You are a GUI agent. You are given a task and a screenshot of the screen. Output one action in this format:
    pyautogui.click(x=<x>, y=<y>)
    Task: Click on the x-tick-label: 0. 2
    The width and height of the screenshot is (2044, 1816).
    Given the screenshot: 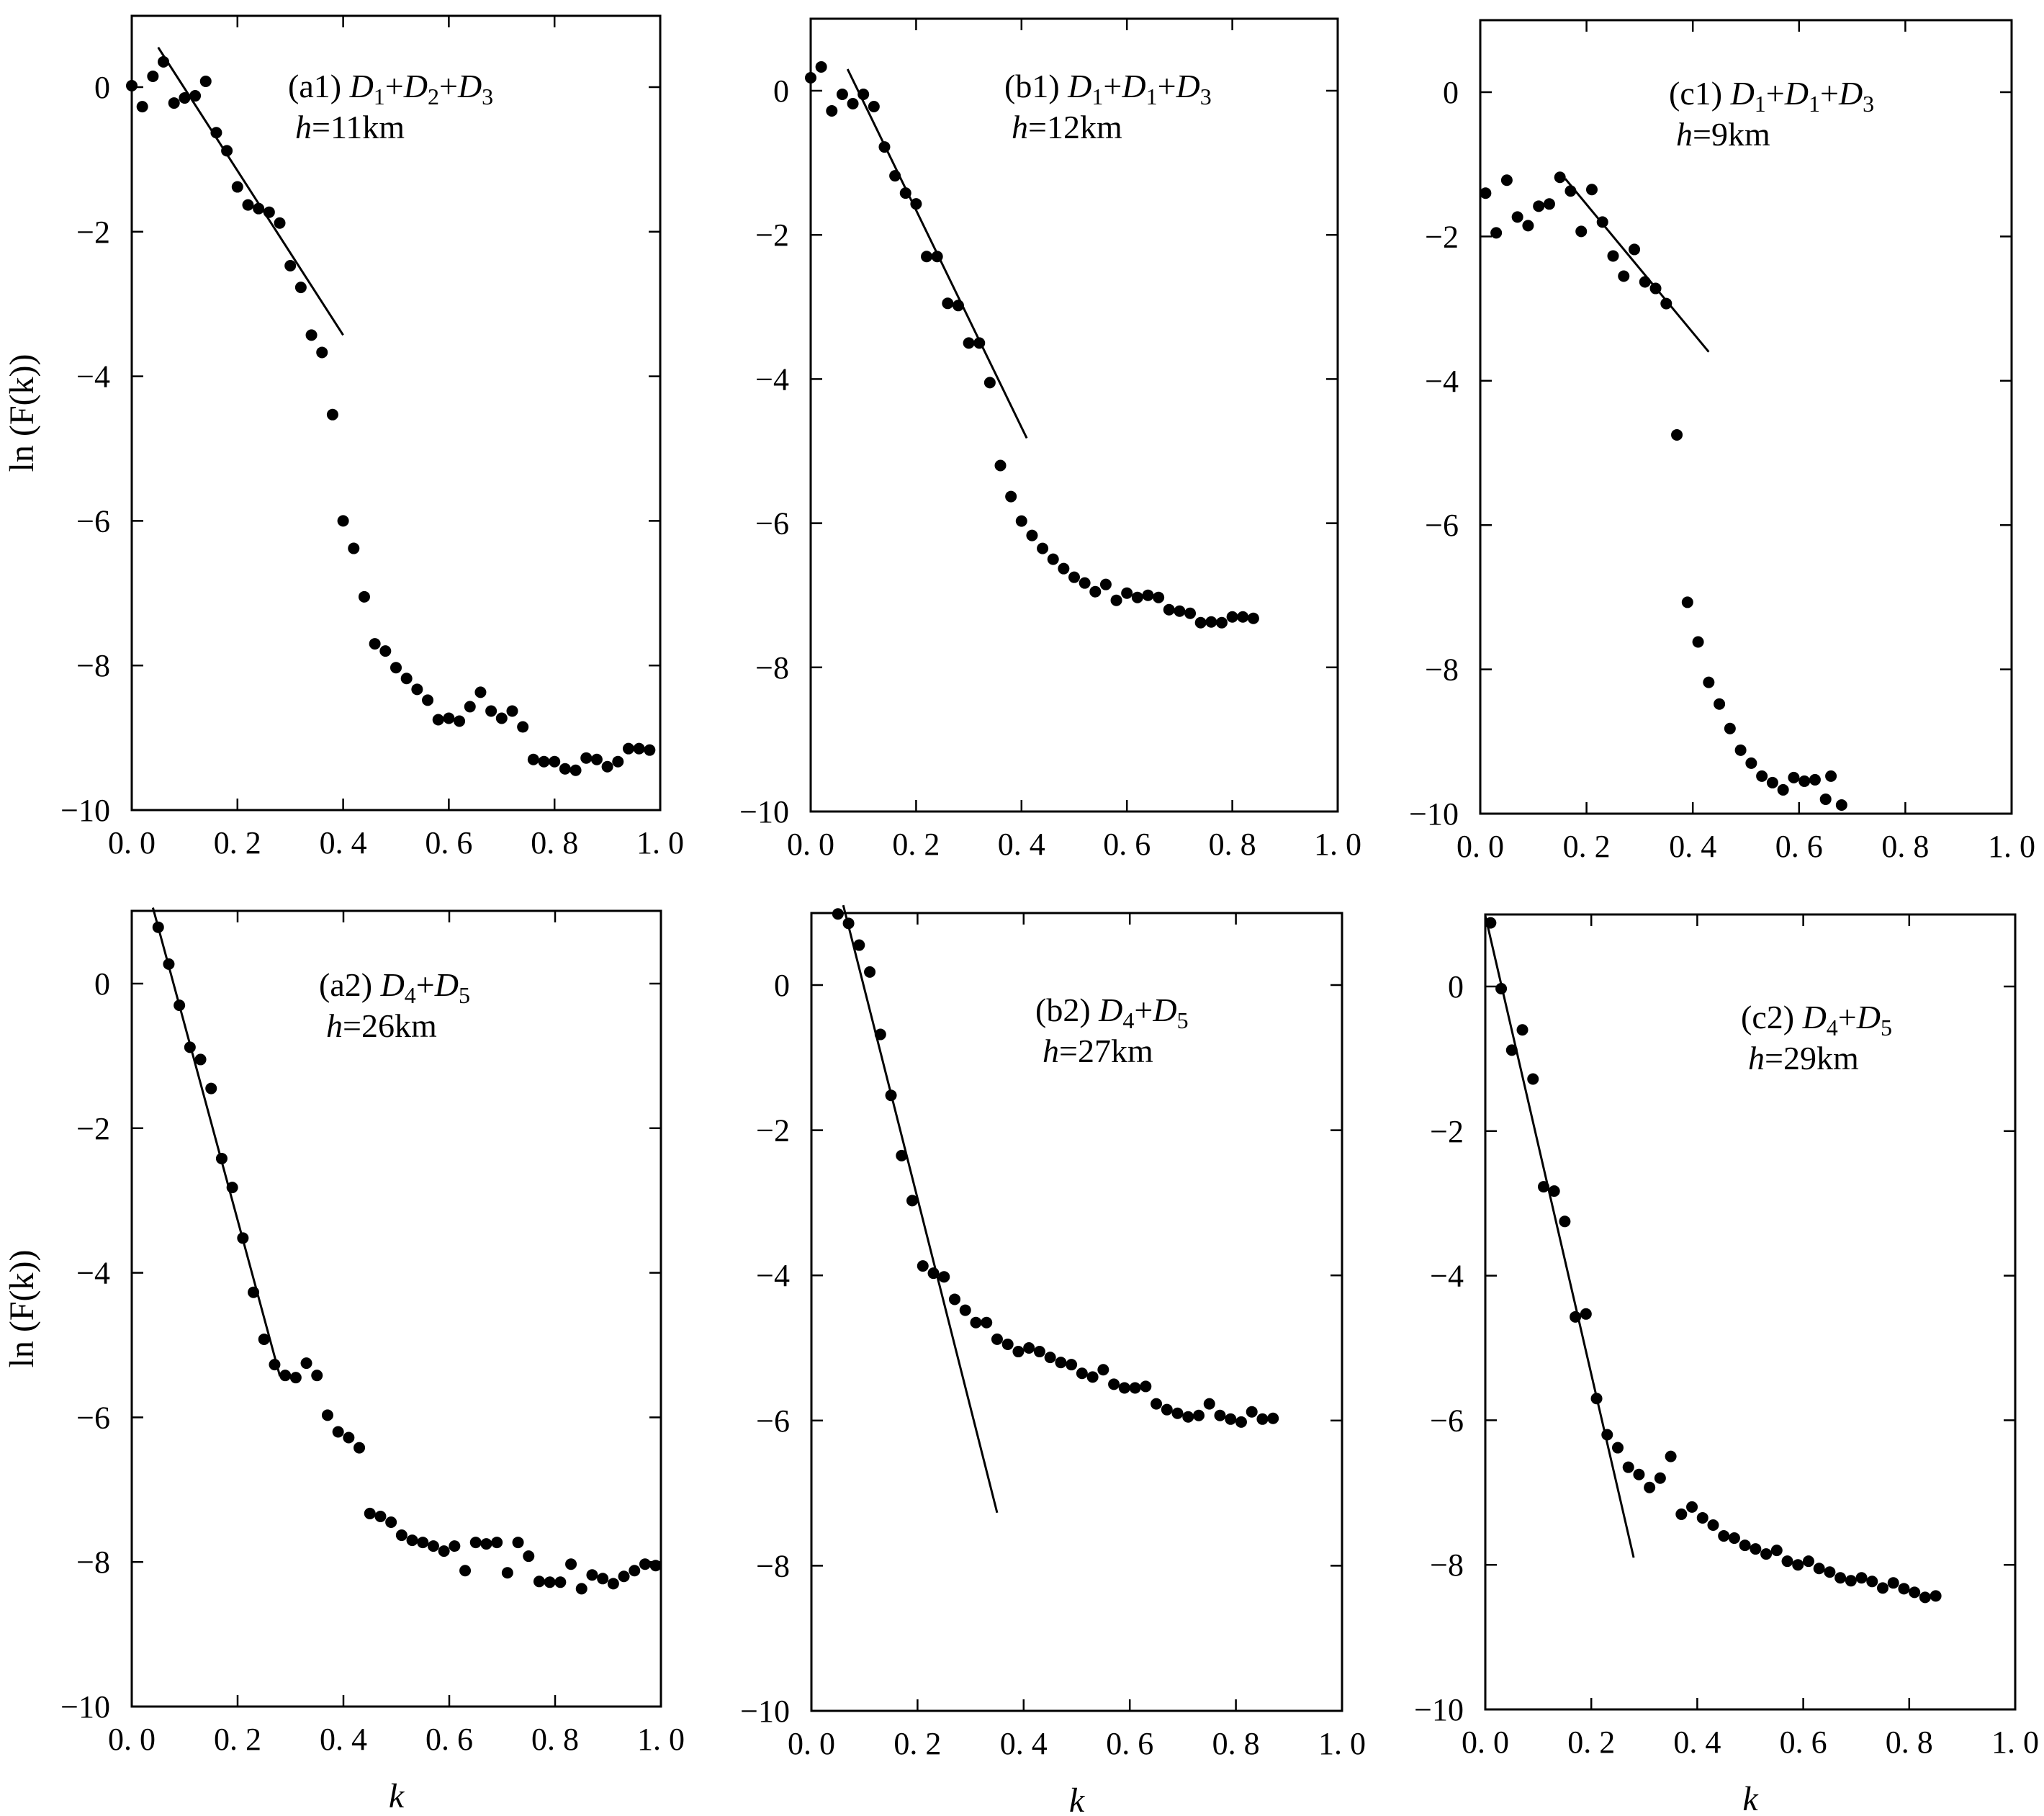 What is the action you would take?
    pyautogui.click(x=916, y=844)
    